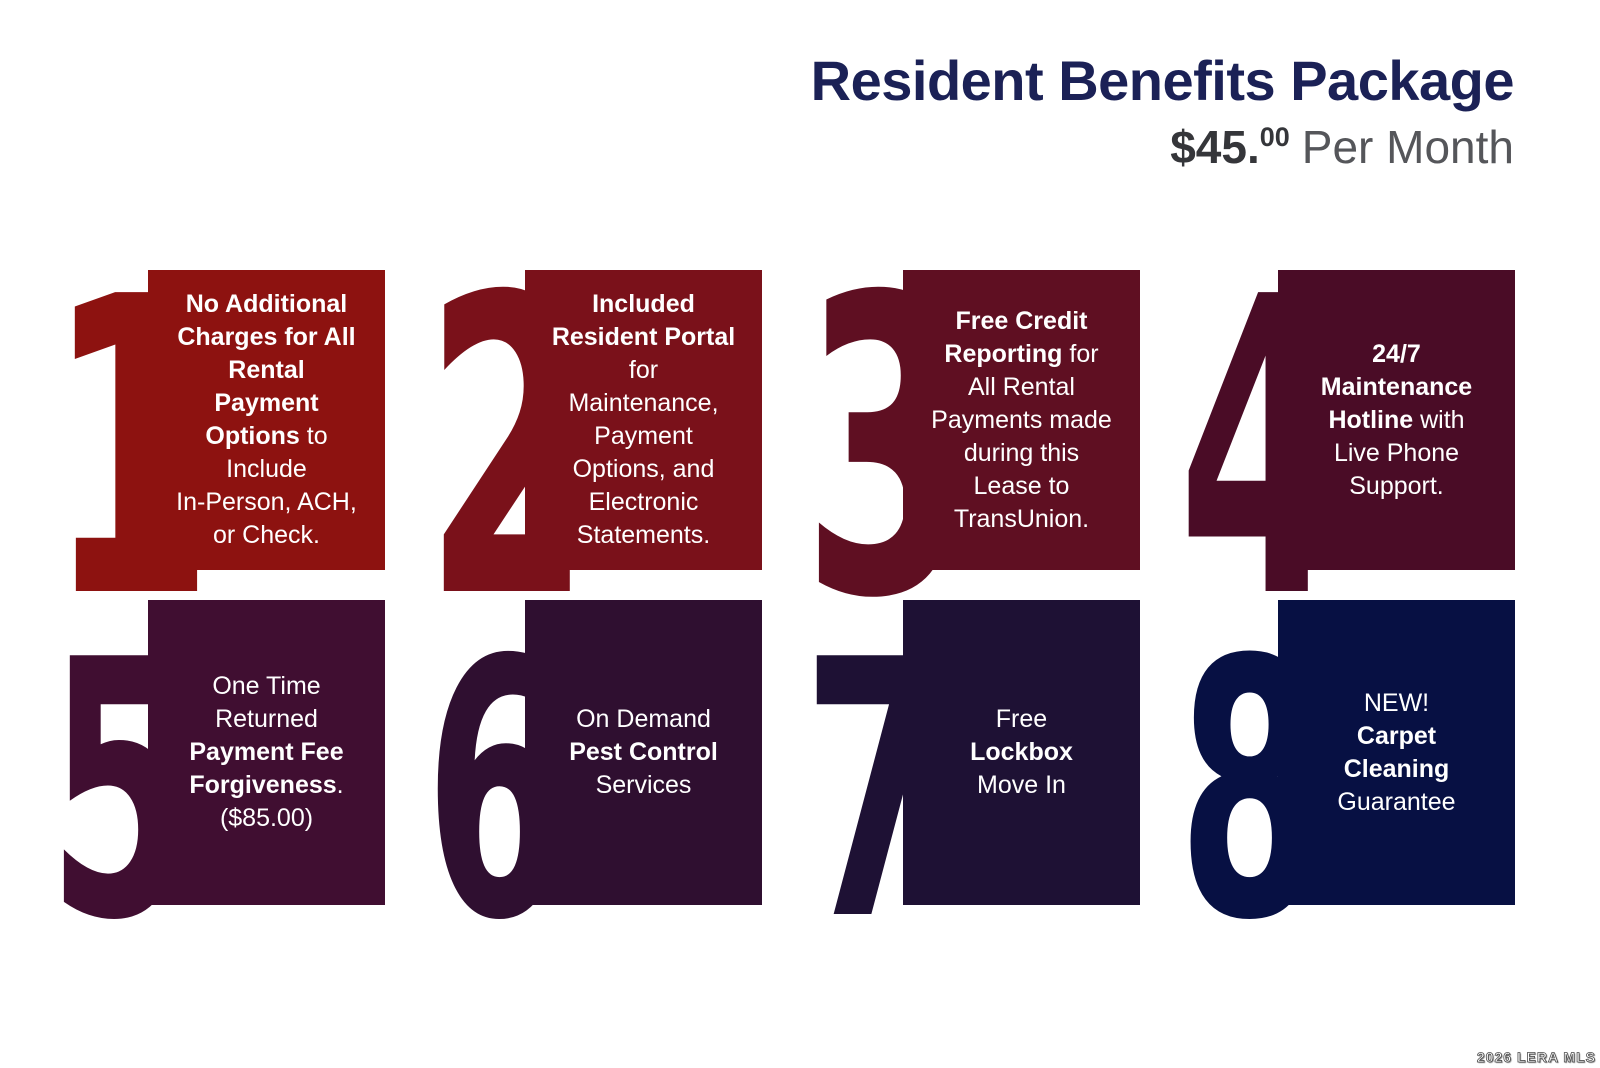 The width and height of the screenshot is (1600, 1068). I want to click on card-text-line: Hotline with, so click(1396, 419).